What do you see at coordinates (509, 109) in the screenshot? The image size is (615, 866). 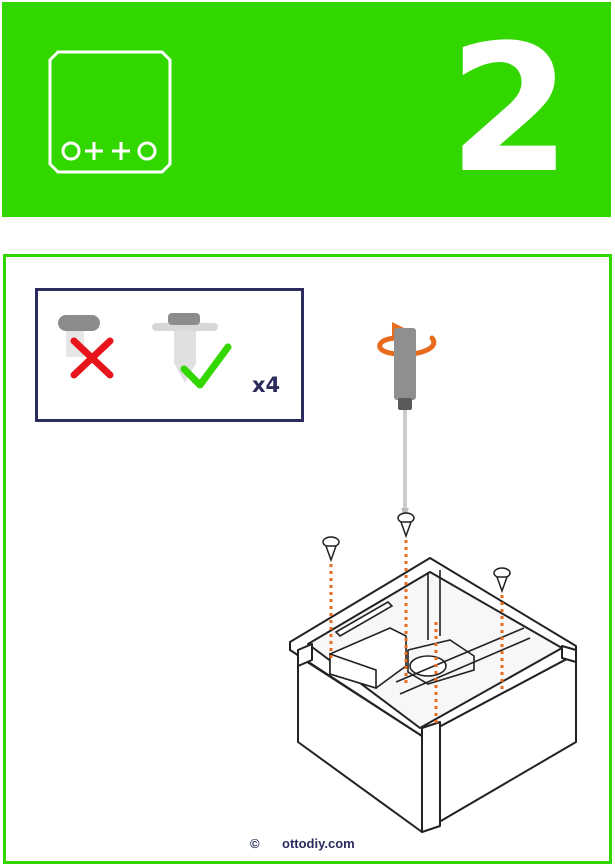 I see `step-number: 2` at bounding box center [509, 109].